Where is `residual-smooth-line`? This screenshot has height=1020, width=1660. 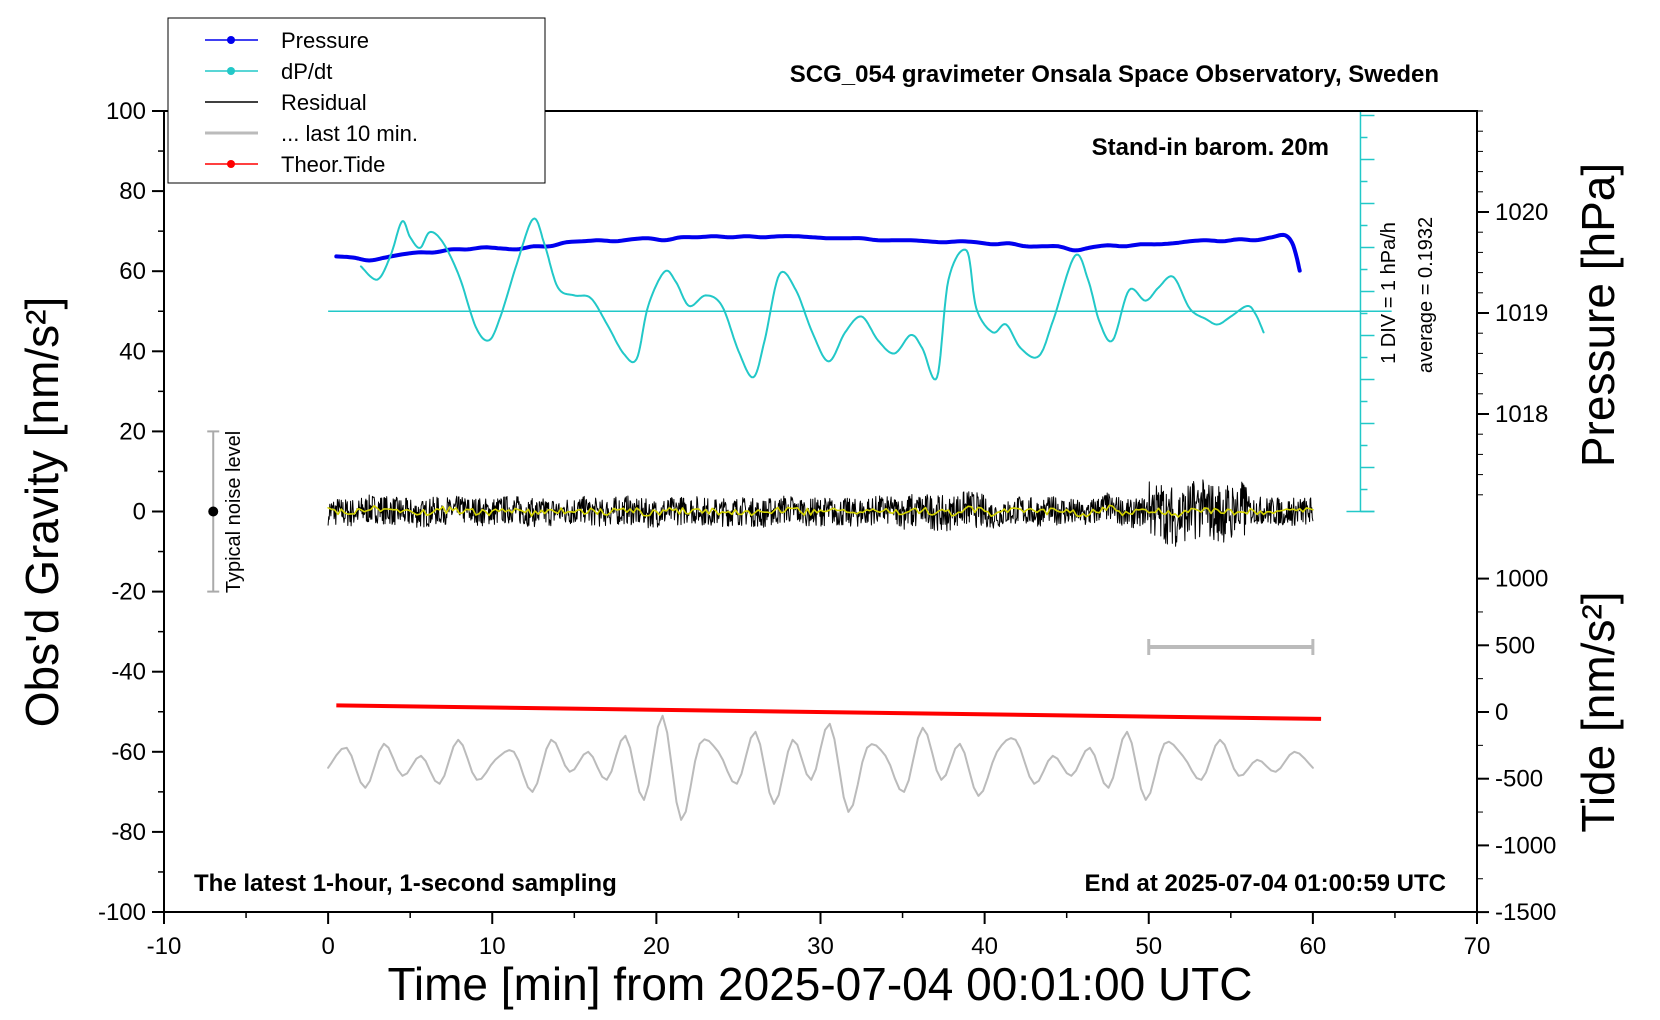 residual-smooth-line is located at coordinates (820, 511).